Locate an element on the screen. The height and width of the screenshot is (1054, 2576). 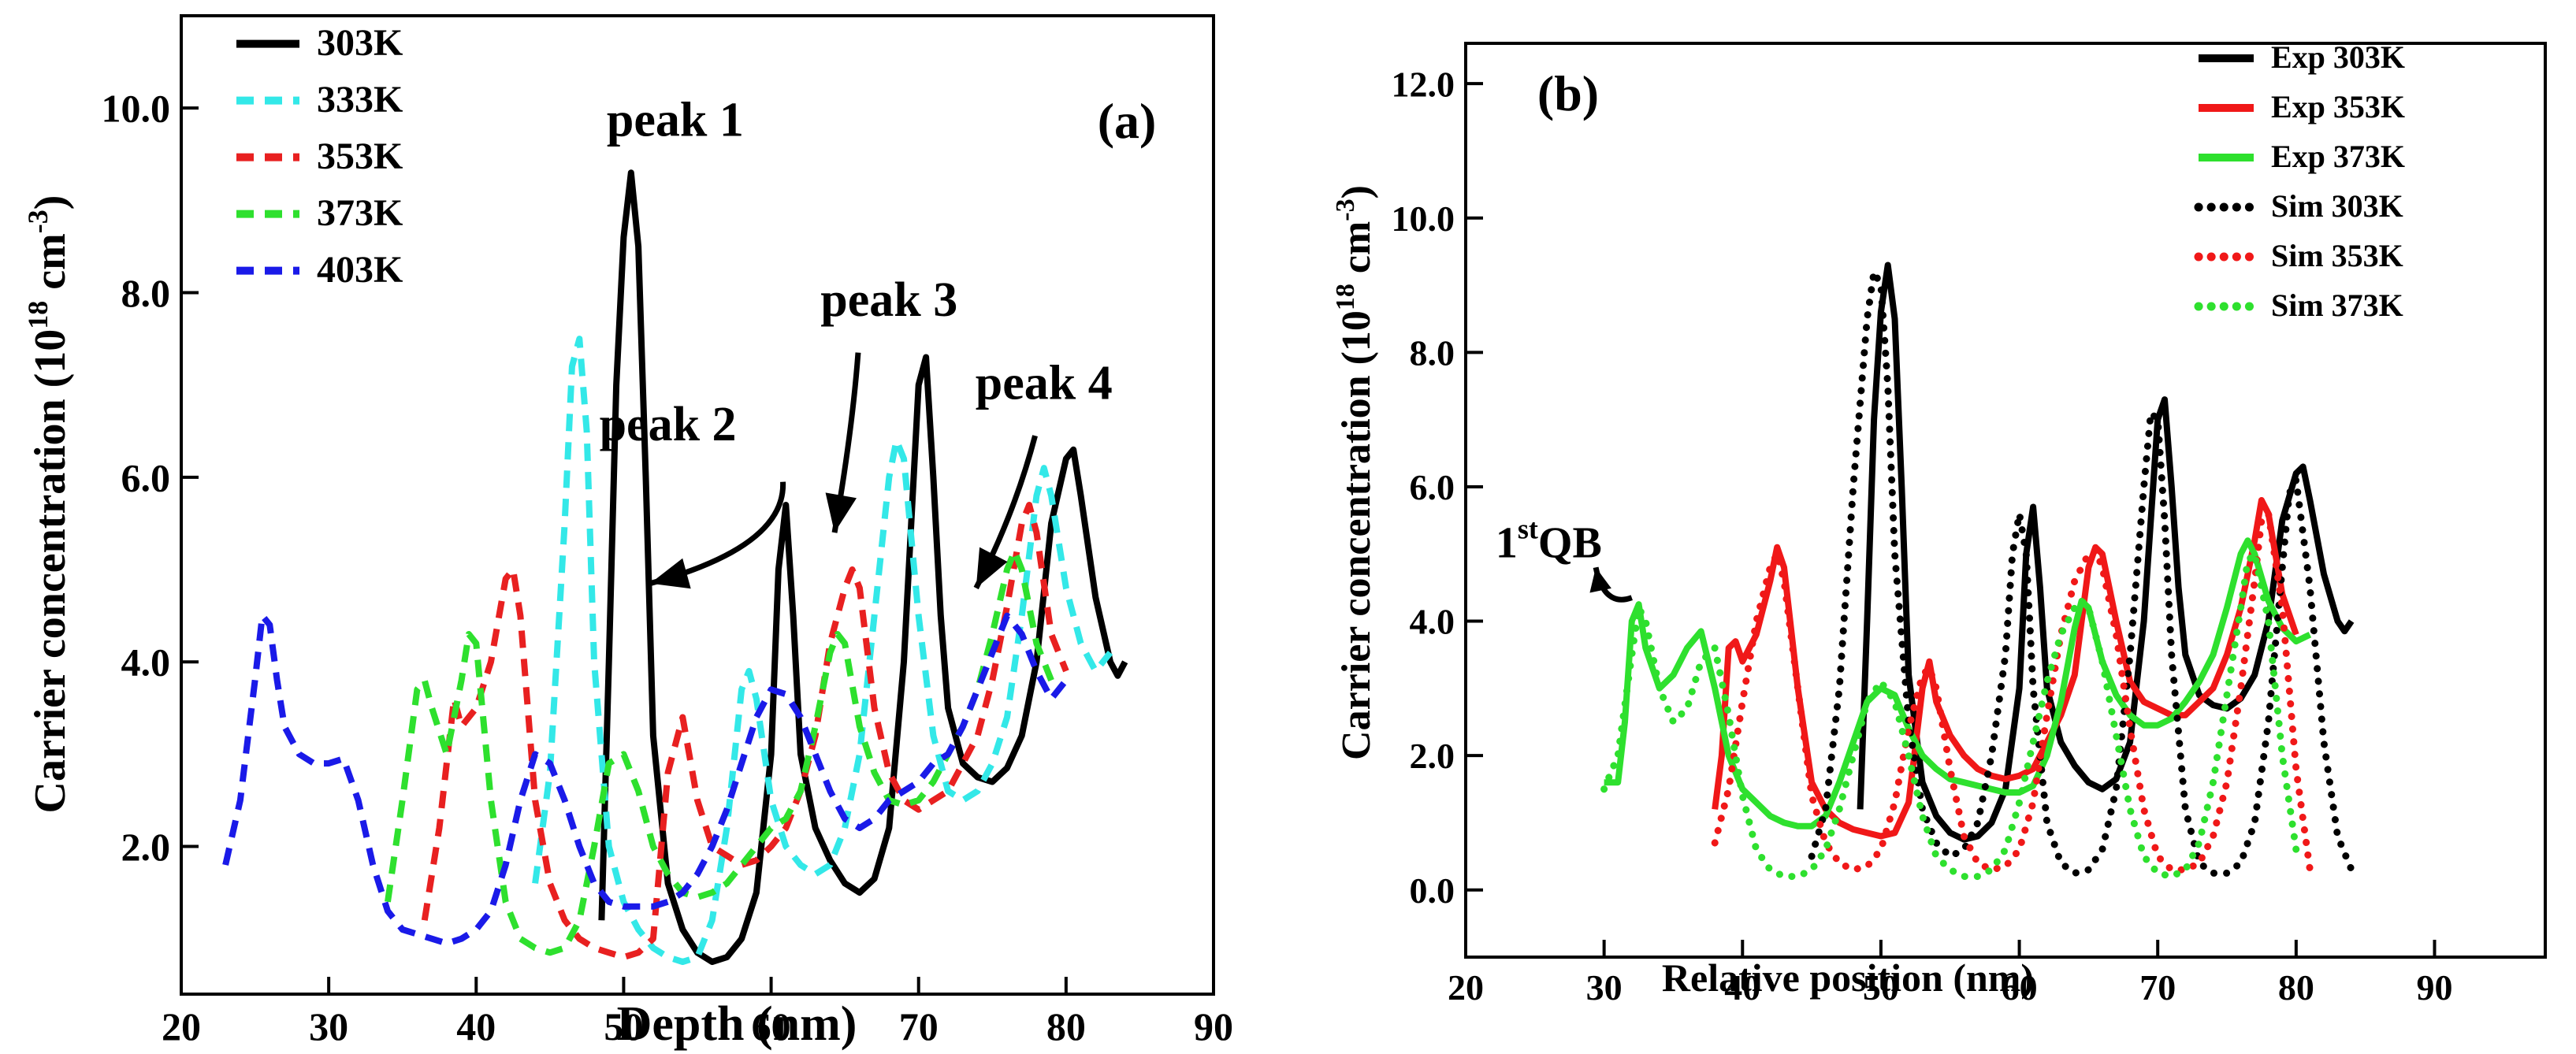
legend-label-sim-373k: Sim 373K is located at coordinates (2337, 305).